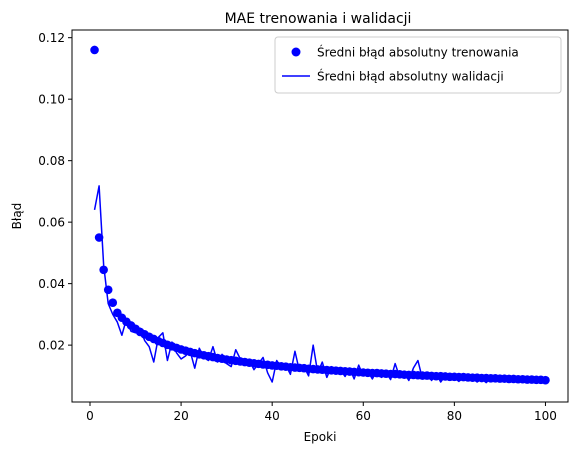 This screenshot has height=455, width=576. I want to click on x-axis: 0 20 40 60 80 100, so click(321, 412).